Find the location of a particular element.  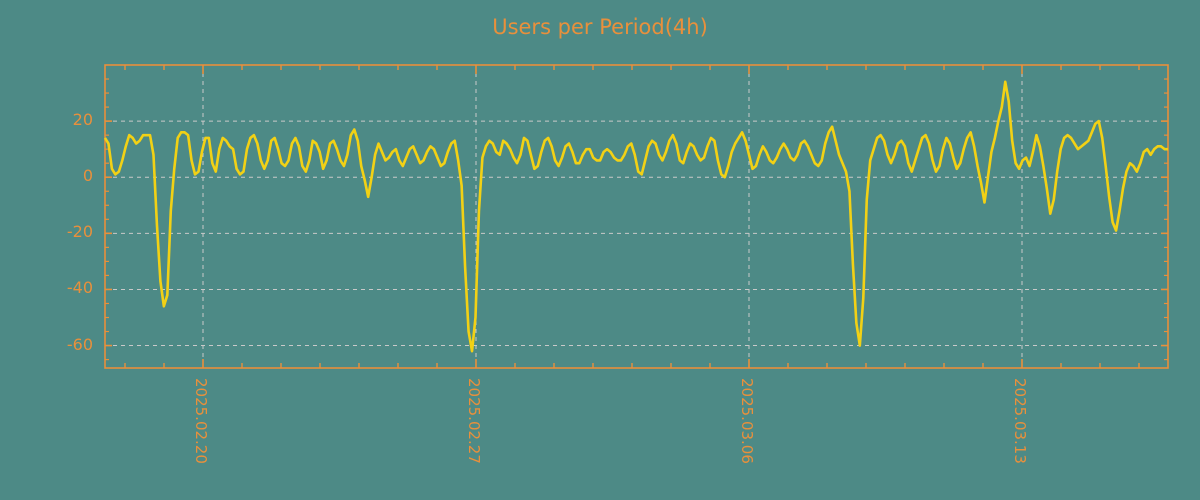

chart-title: Users per Period(4h) is located at coordinates (600, 27).